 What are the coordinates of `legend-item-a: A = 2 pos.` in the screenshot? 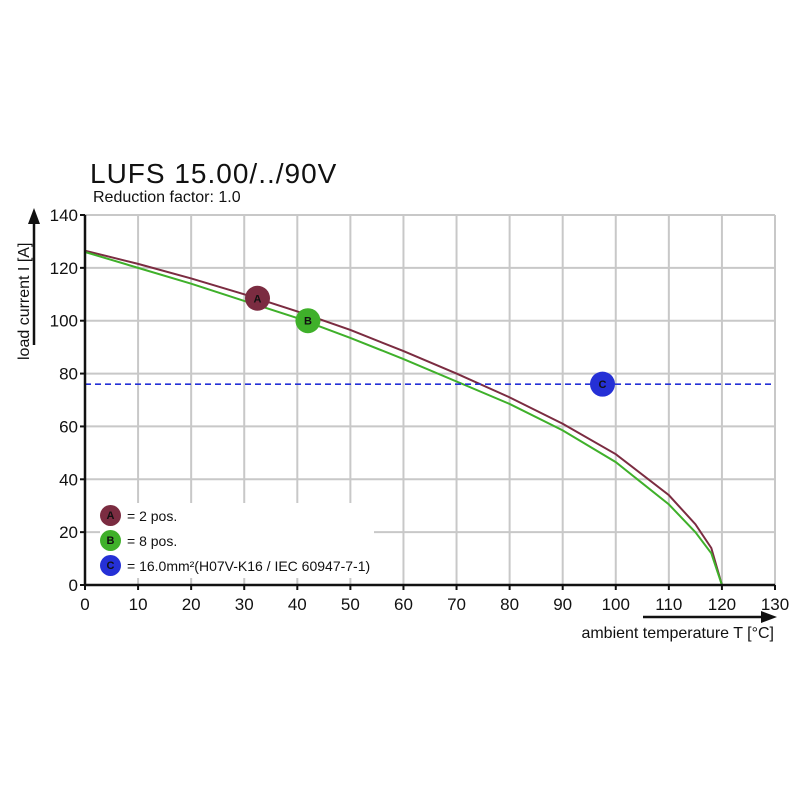 It's located at (235, 515).